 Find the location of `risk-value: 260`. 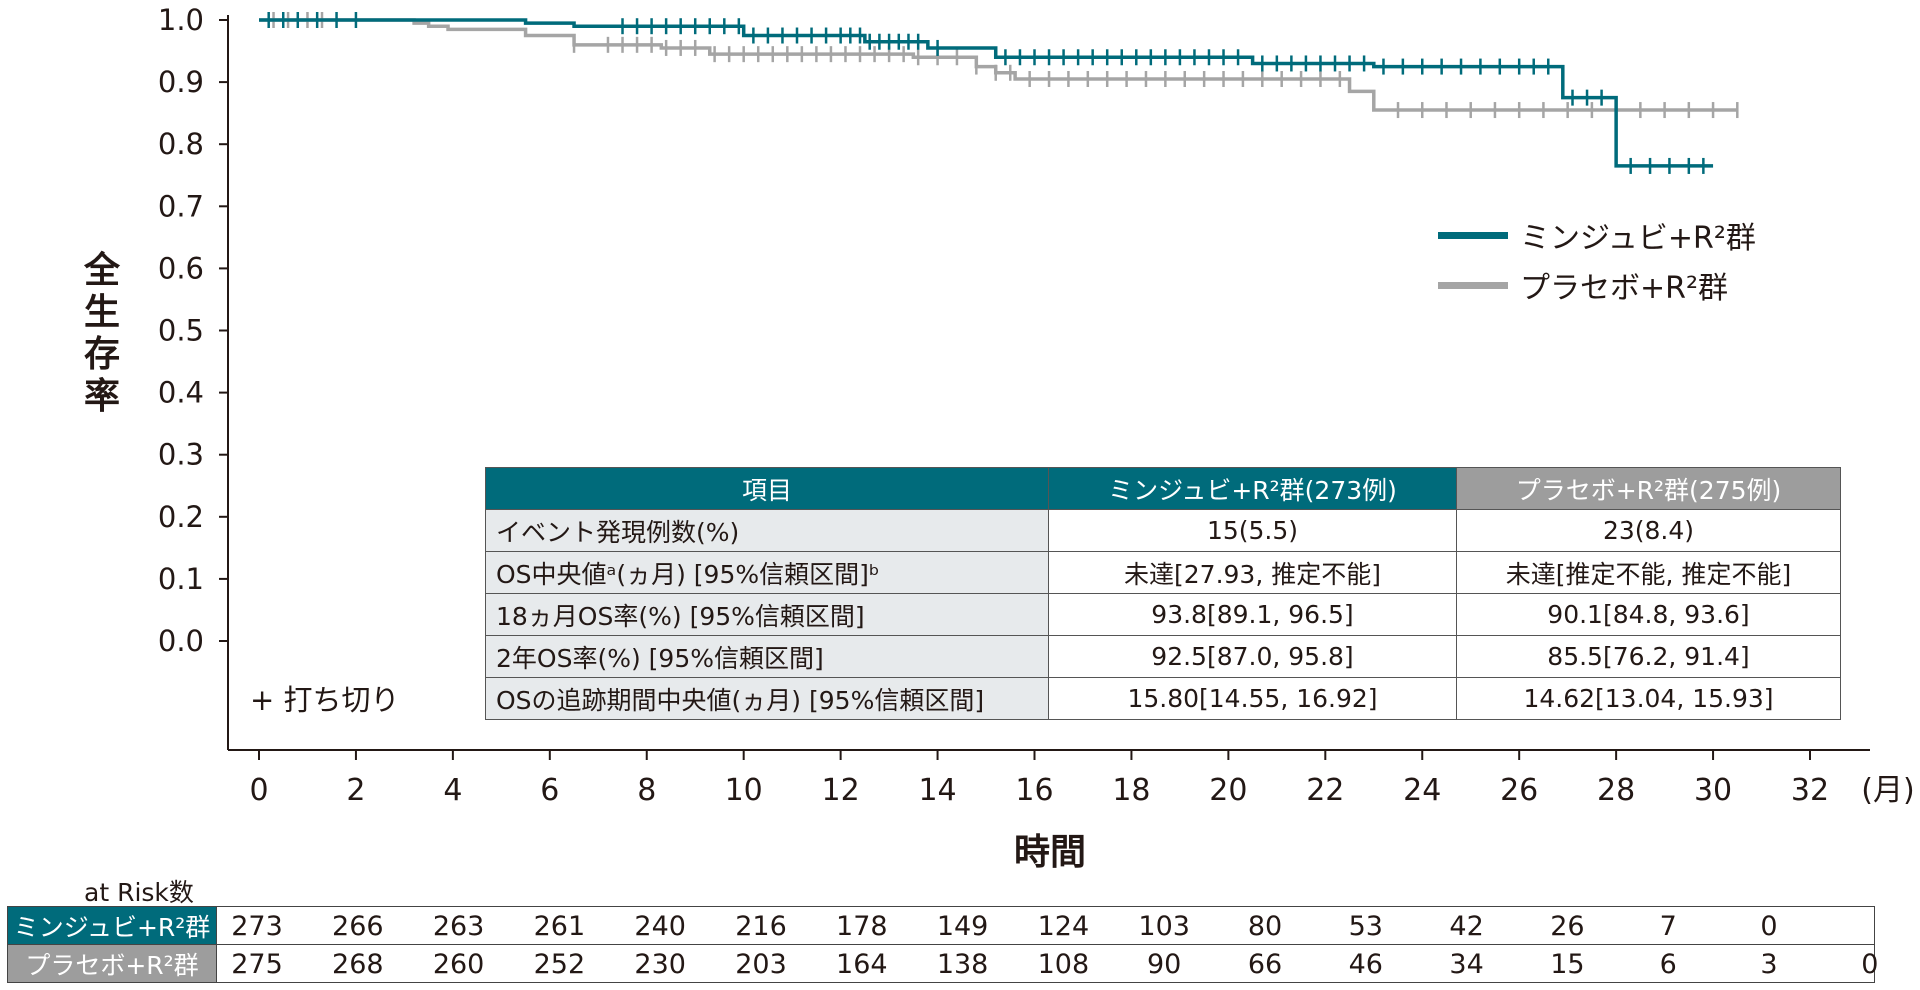

risk-value: 260 is located at coordinates (458, 964).